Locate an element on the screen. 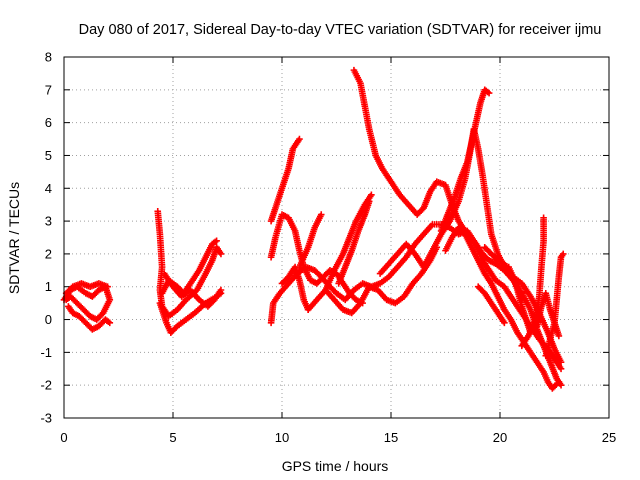 Image resolution: width=640 pixels, height=480 pixels. series-track-f is located at coordinates (190, 312).